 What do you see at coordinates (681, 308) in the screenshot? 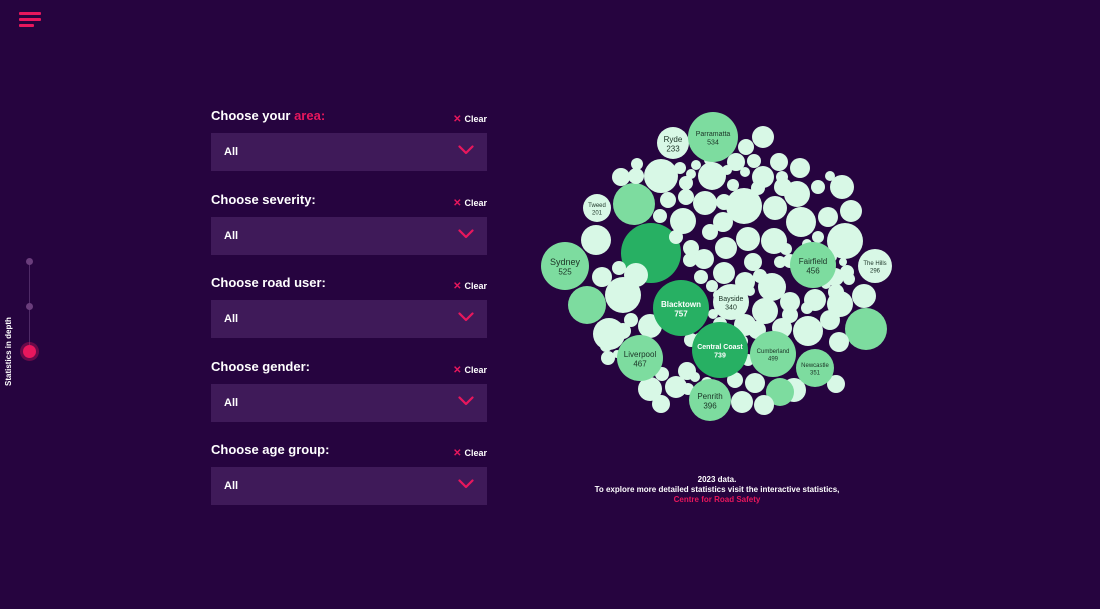
I see `bubble-blacktown-circle` at bounding box center [681, 308].